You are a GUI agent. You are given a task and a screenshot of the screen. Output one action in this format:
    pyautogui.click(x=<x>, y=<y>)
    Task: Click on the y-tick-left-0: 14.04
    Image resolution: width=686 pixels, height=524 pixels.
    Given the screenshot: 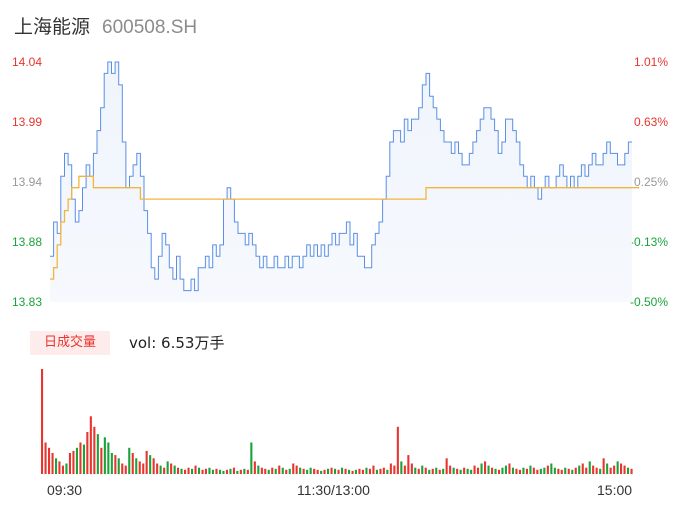 What is the action you would take?
    pyautogui.click(x=27, y=62)
    